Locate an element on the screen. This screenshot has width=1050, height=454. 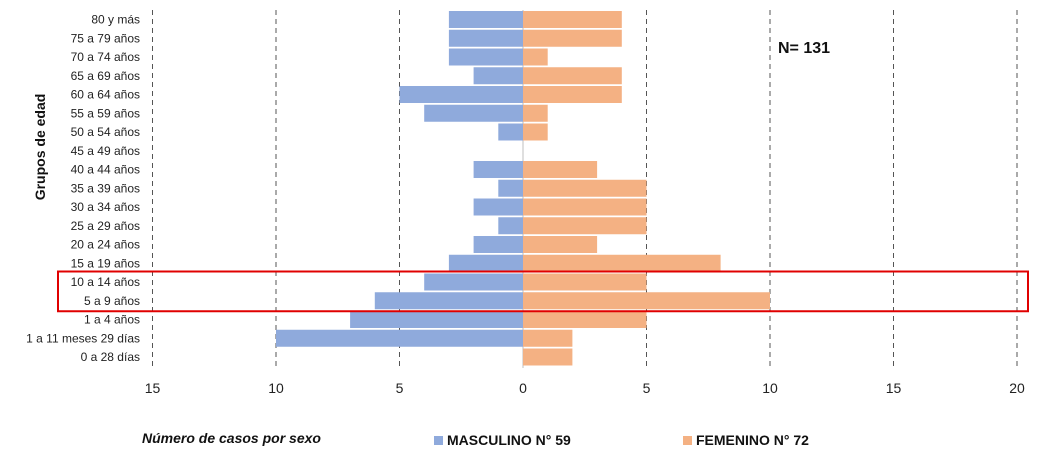
category-label: 65 a 69 años is located at coordinates (105, 76).